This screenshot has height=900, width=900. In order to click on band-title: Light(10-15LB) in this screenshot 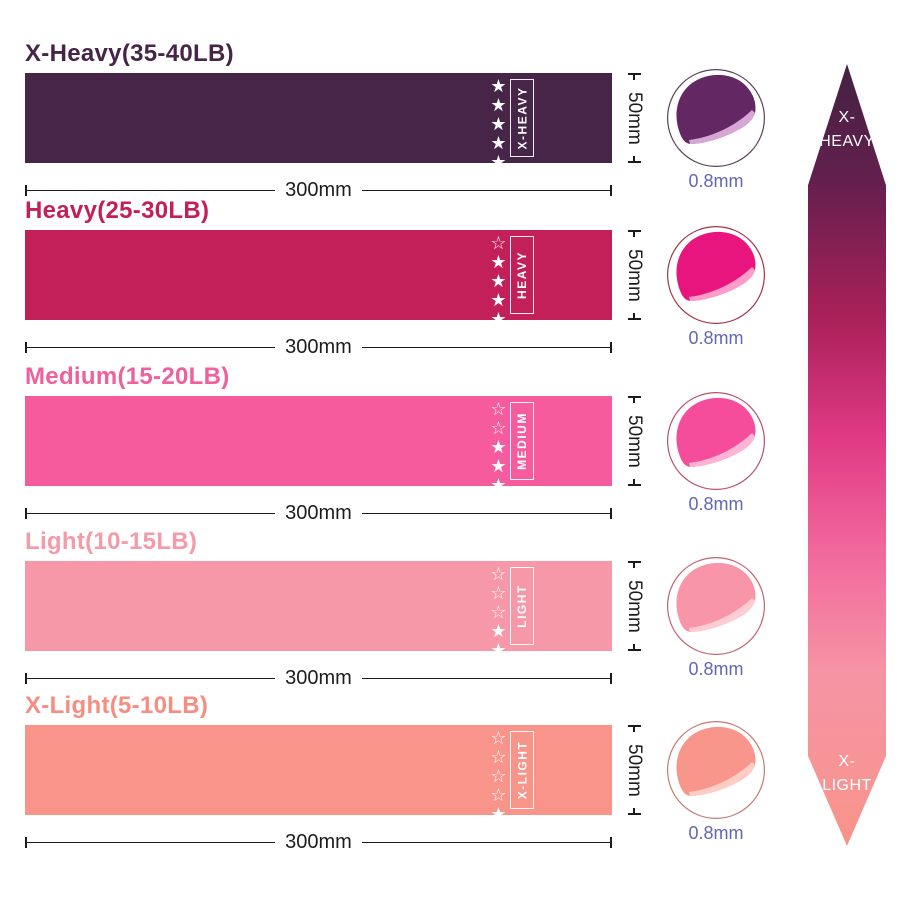, I will do `click(111, 541)`.